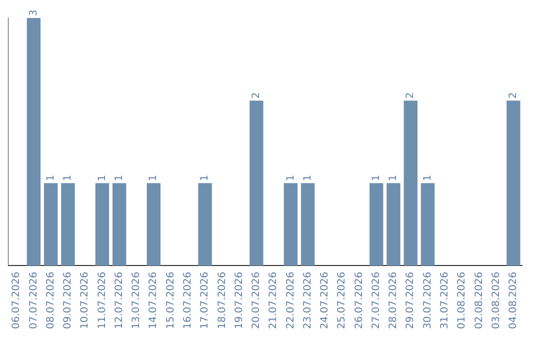 Image resolution: width=540 pixels, height=340 pixels. What do you see at coordinates (119, 301) in the screenshot?
I see `x-tick-label: 12.07.2026` at bounding box center [119, 301].